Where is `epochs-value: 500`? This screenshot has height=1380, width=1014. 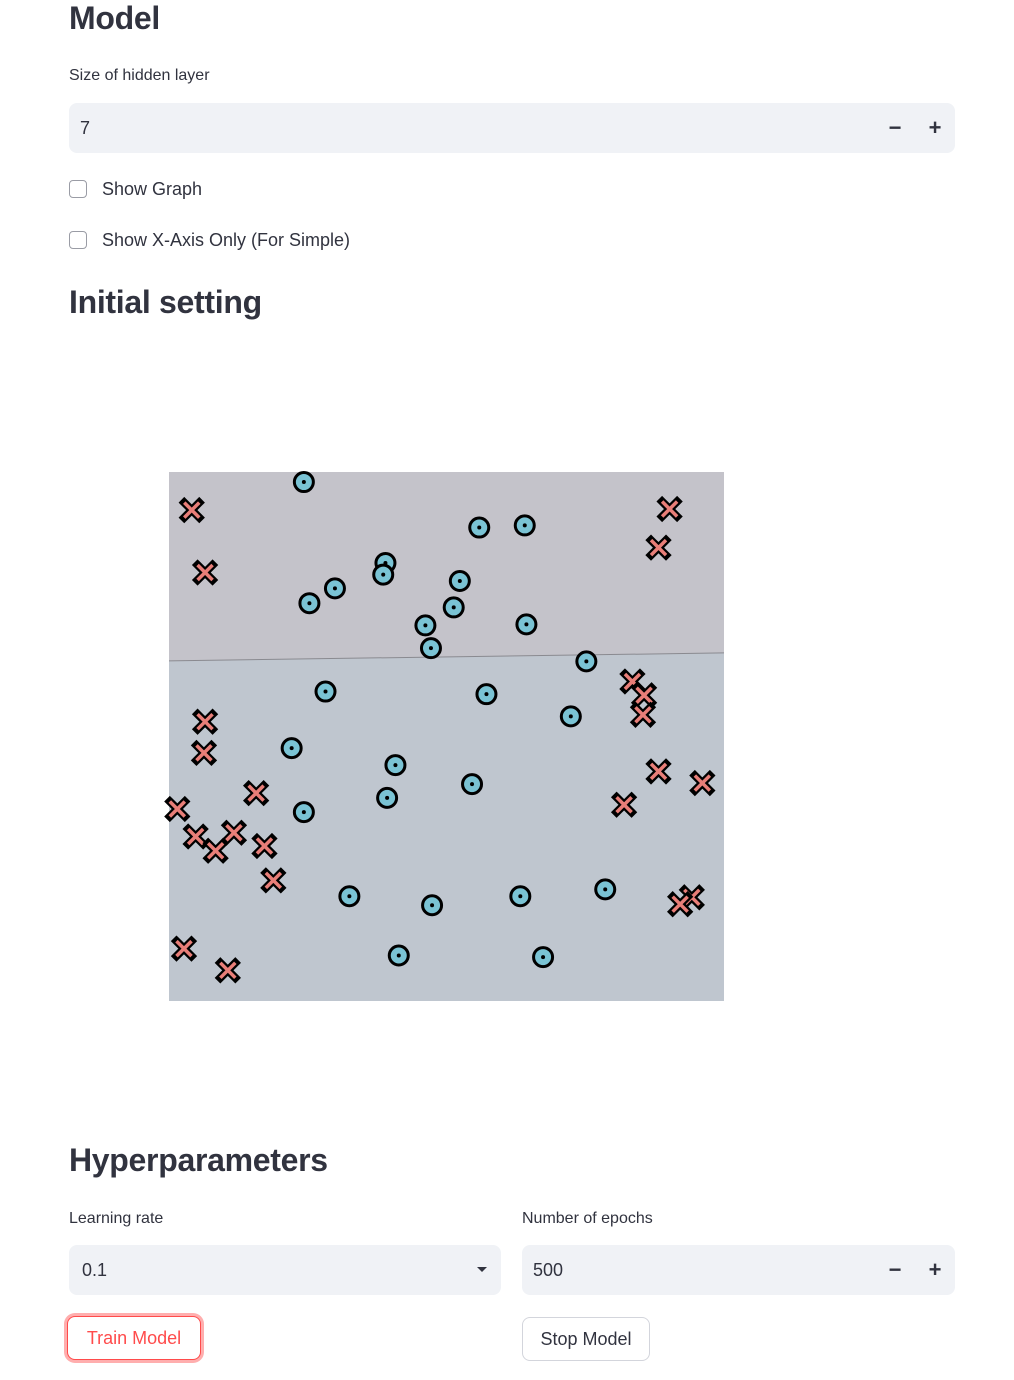 epochs-value: 500 is located at coordinates (548, 1270).